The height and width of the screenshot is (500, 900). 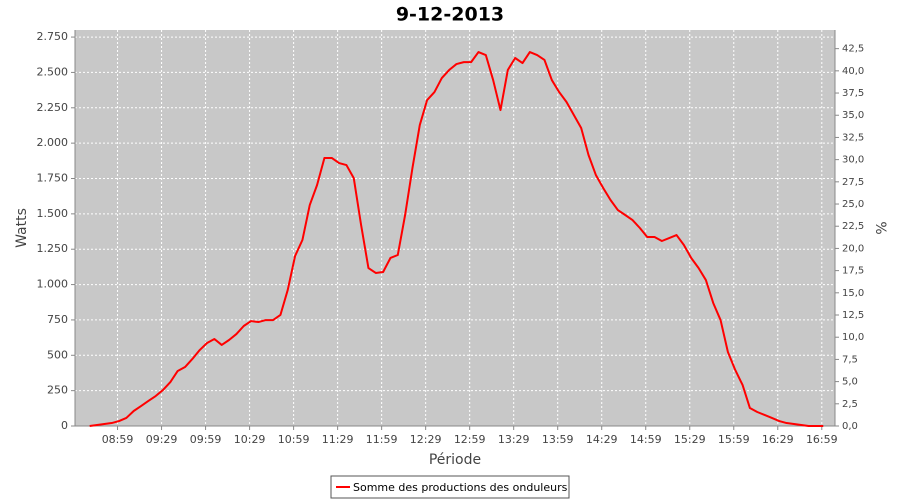 What do you see at coordinates (850, 359) in the screenshot?
I see `y2-tick-label: 7,5` at bounding box center [850, 359].